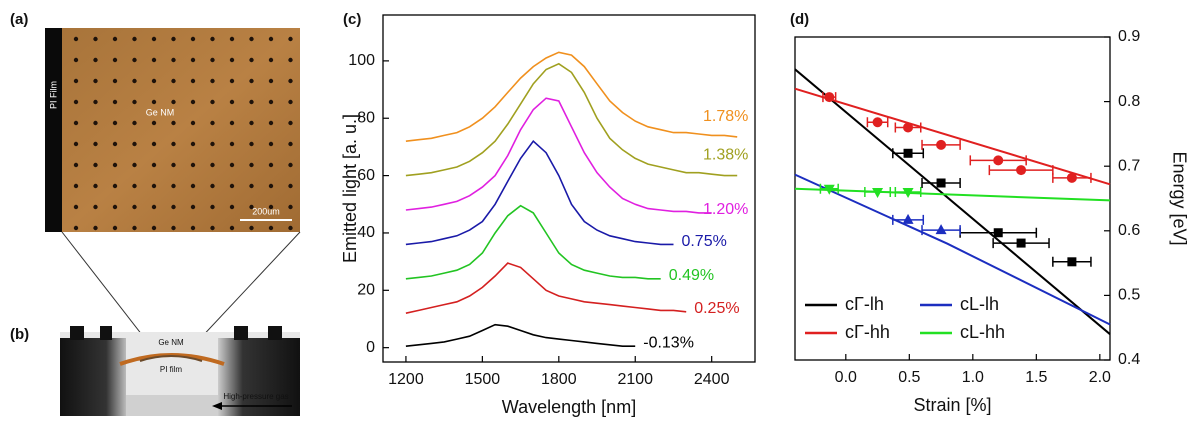 The height and width of the screenshot is (425, 1200). Describe the element at coordinates (350, 188) in the screenshot. I see `y-axis-label: Emitted light [a. u.]` at that location.